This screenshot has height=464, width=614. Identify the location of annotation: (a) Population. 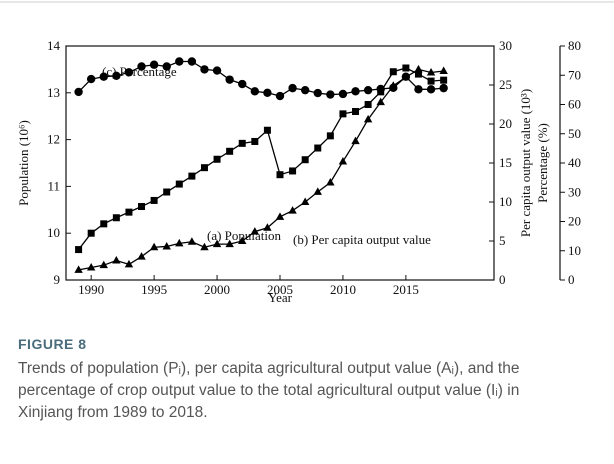
(244, 235).